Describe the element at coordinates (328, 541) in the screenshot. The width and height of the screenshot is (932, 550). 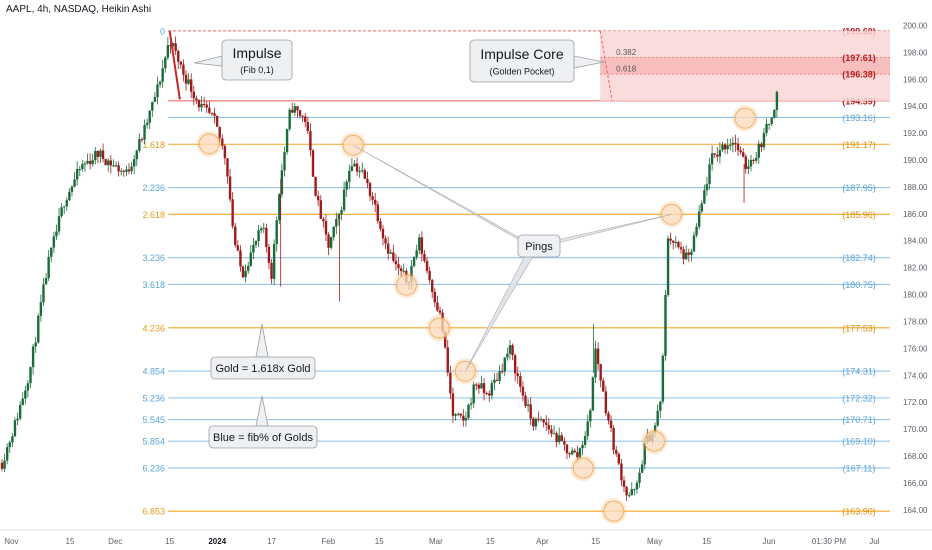
I see `time-tick-label: Feb` at that location.